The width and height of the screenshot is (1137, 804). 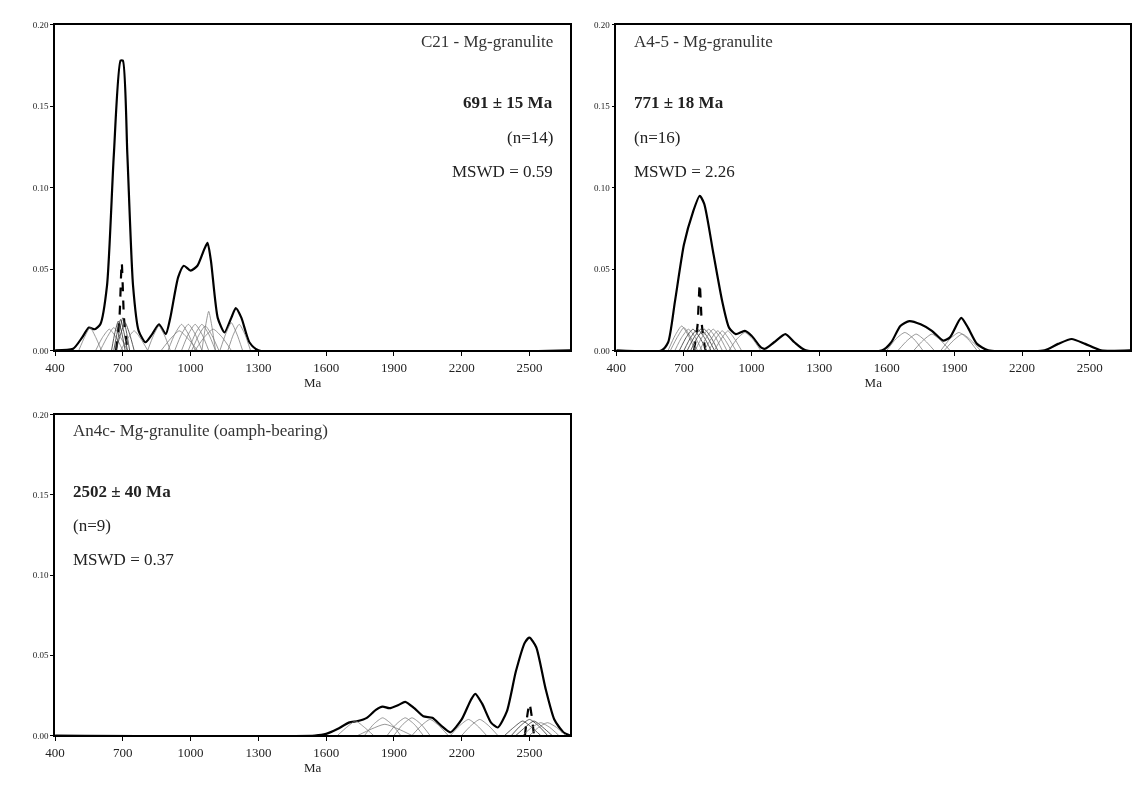 What do you see at coordinates (487, 41) in the screenshot?
I see `chart-title: C21 - Mg-granulite` at bounding box center [487, 41].